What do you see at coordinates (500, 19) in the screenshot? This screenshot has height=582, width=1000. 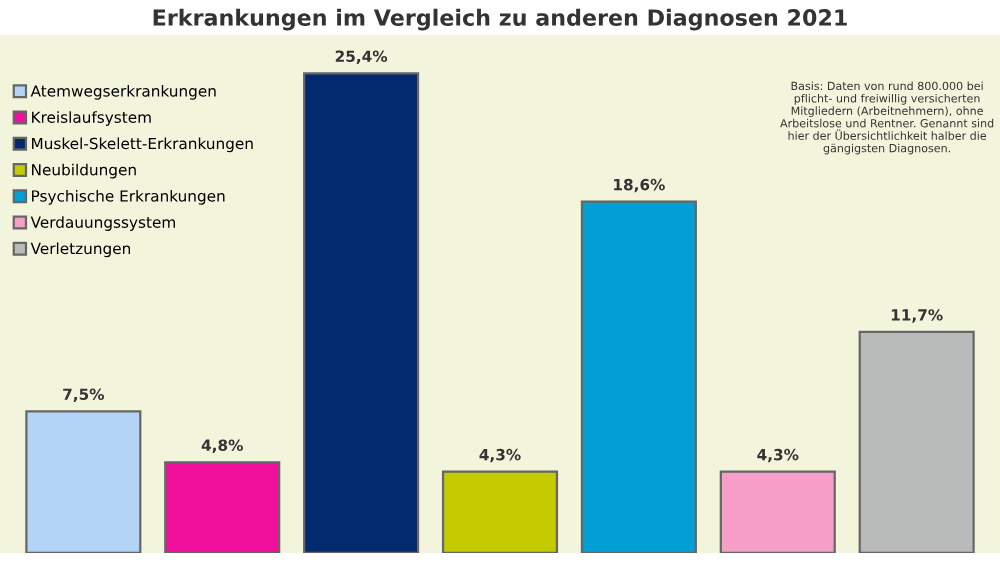 I see `chart-title: Erkrankungen im Vergleich zu anderen Diagnosen 2021` at bounding box center [500, 19].